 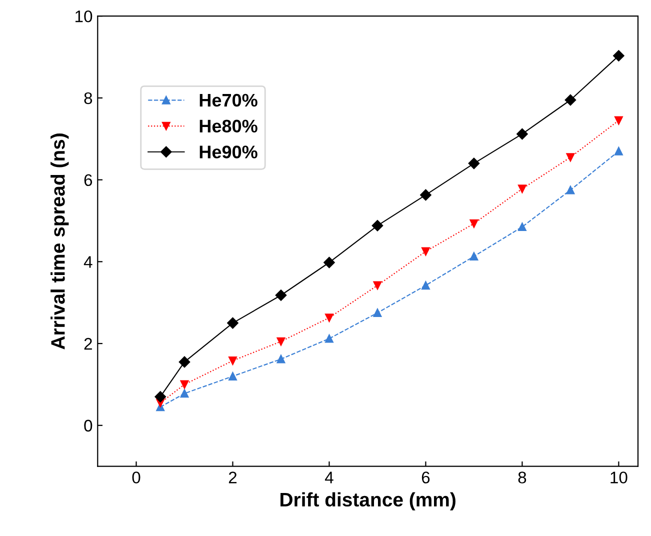 What do you see at coordinates (59, 242) in the screenshot?
I see `y-axis-title: Arrival time spread (ns)` at bounding box center [59, 242].